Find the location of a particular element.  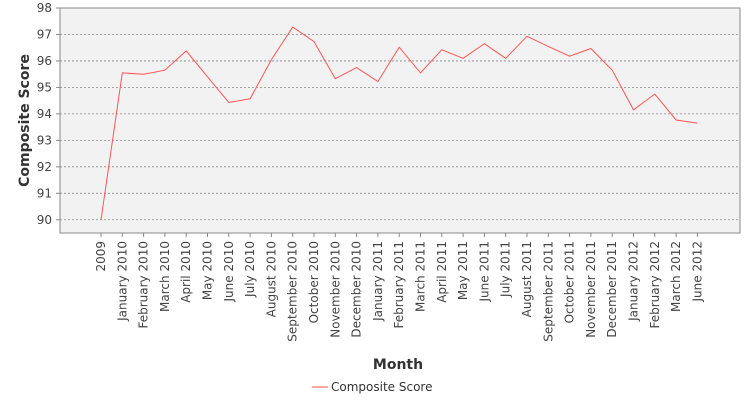

y-tick-label: 92 is located at coordinates (44, 167).